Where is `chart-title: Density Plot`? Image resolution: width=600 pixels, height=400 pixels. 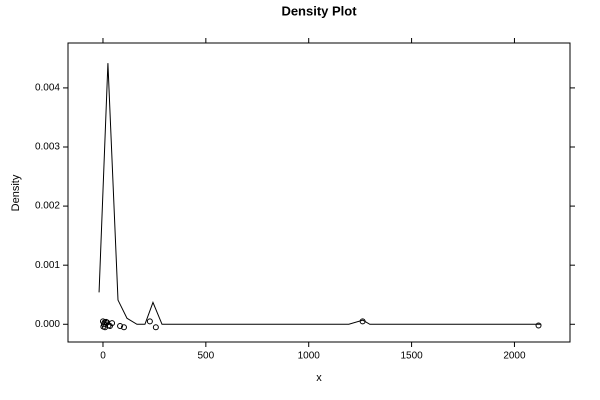 chart-title: Density Plot is located at coordinates (319, 10).